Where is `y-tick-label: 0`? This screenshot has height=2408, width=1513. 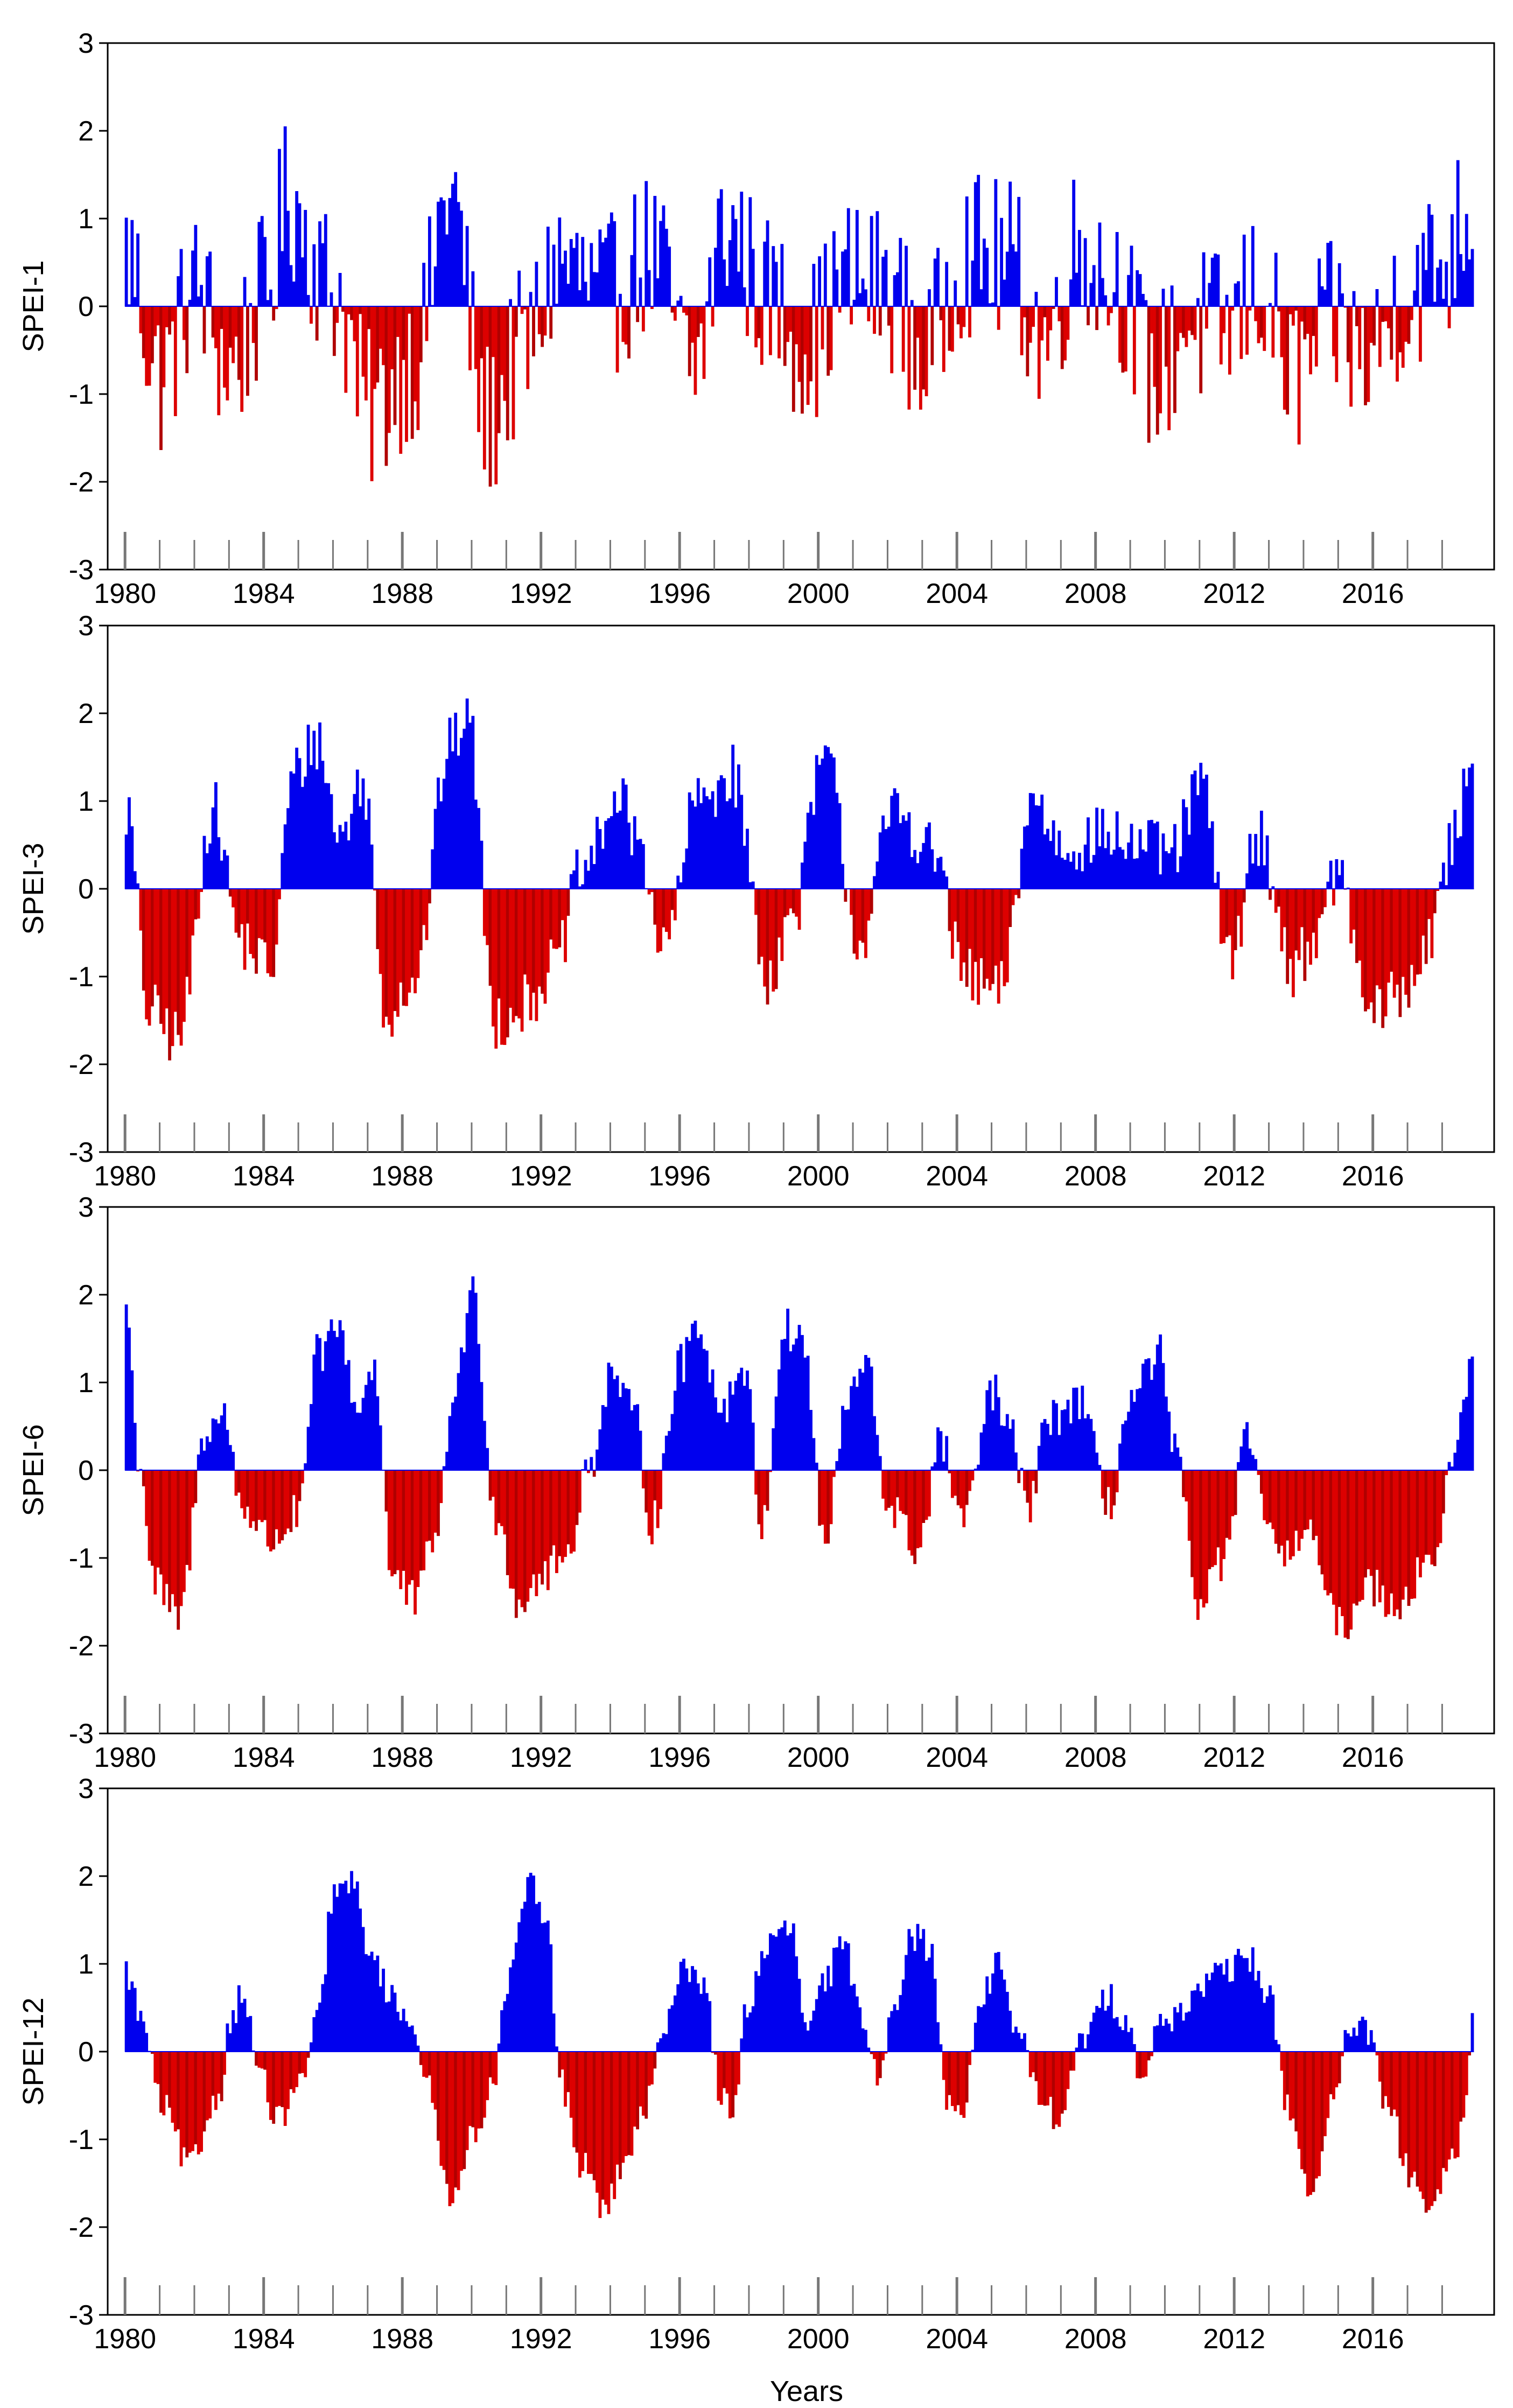 y-tick-label: 0 is located at coordinates (86, 2052).